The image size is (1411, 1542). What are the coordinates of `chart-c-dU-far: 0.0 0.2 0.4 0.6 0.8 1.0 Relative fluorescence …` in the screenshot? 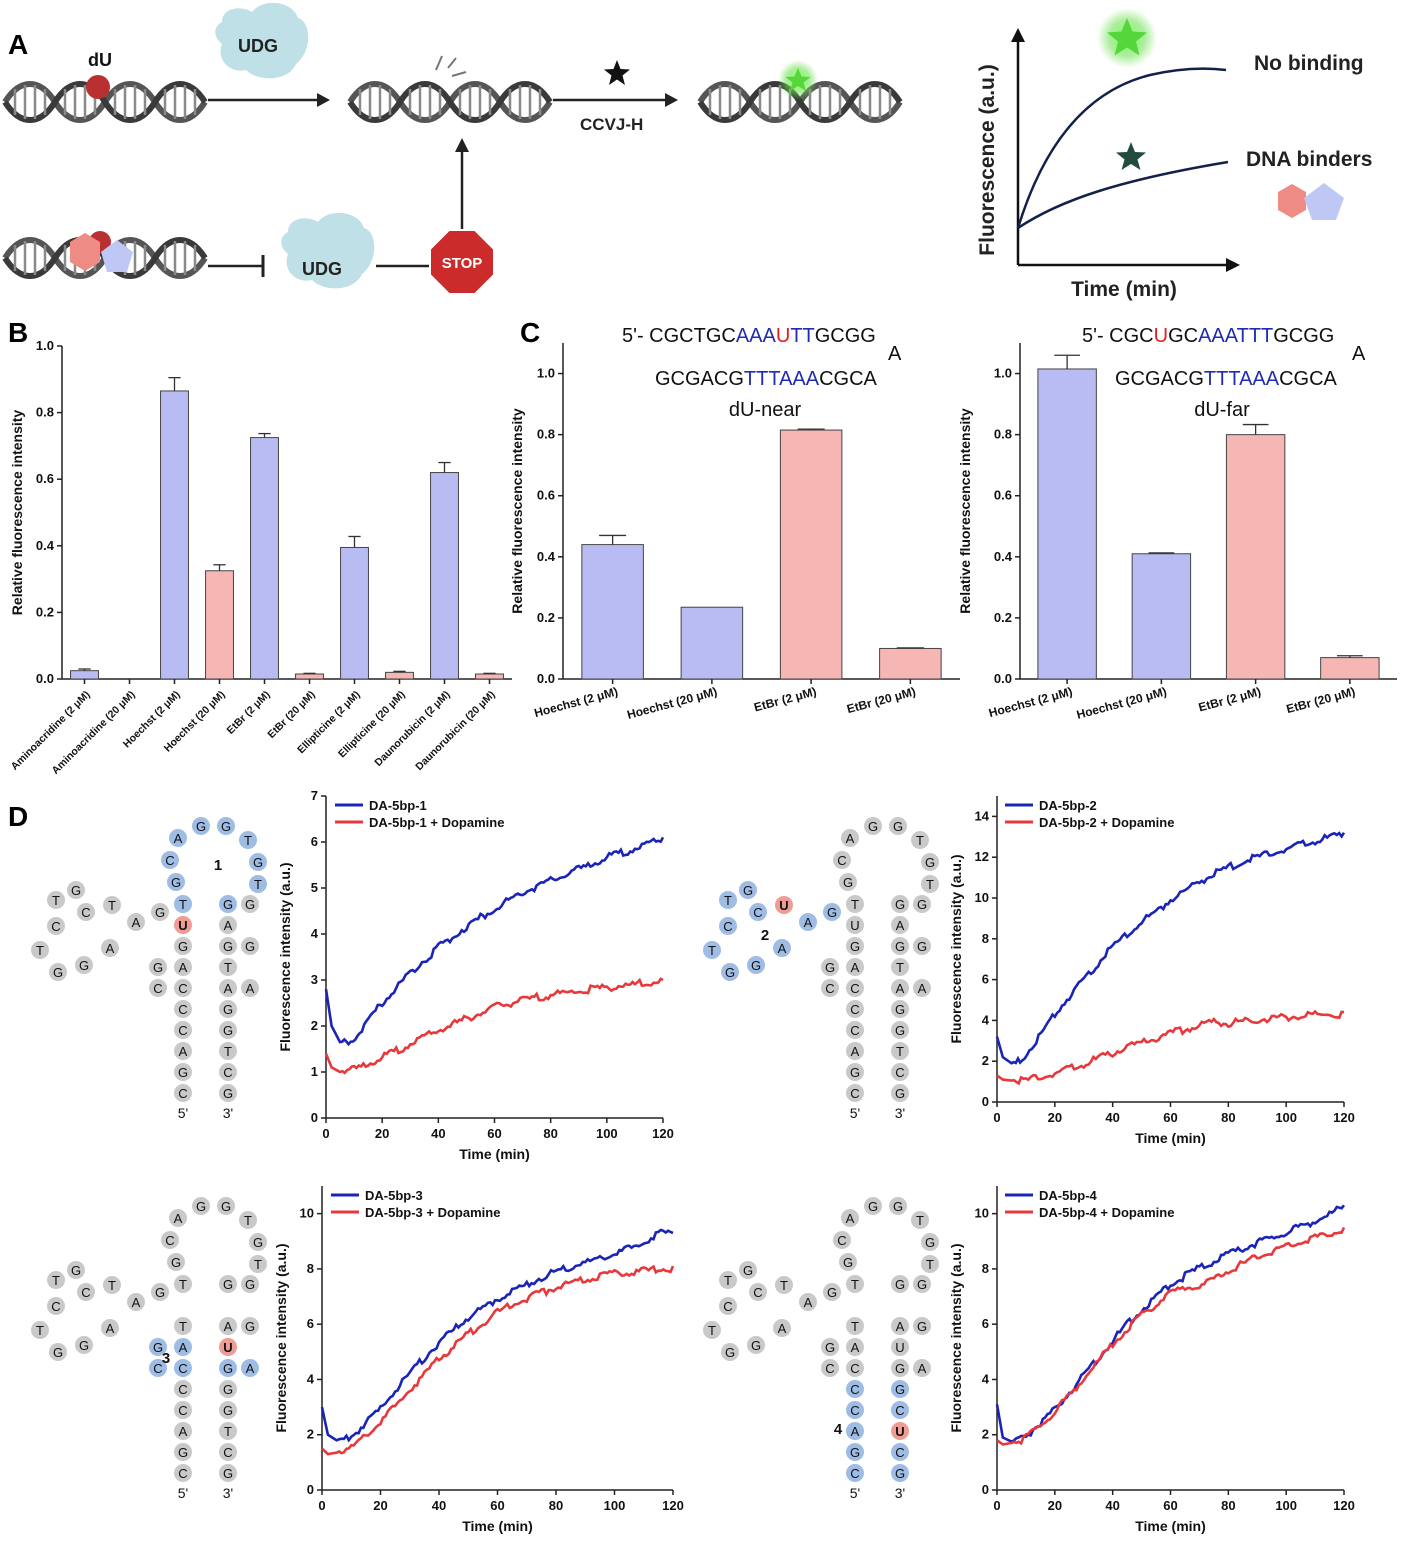 It's located at (1177, 532).